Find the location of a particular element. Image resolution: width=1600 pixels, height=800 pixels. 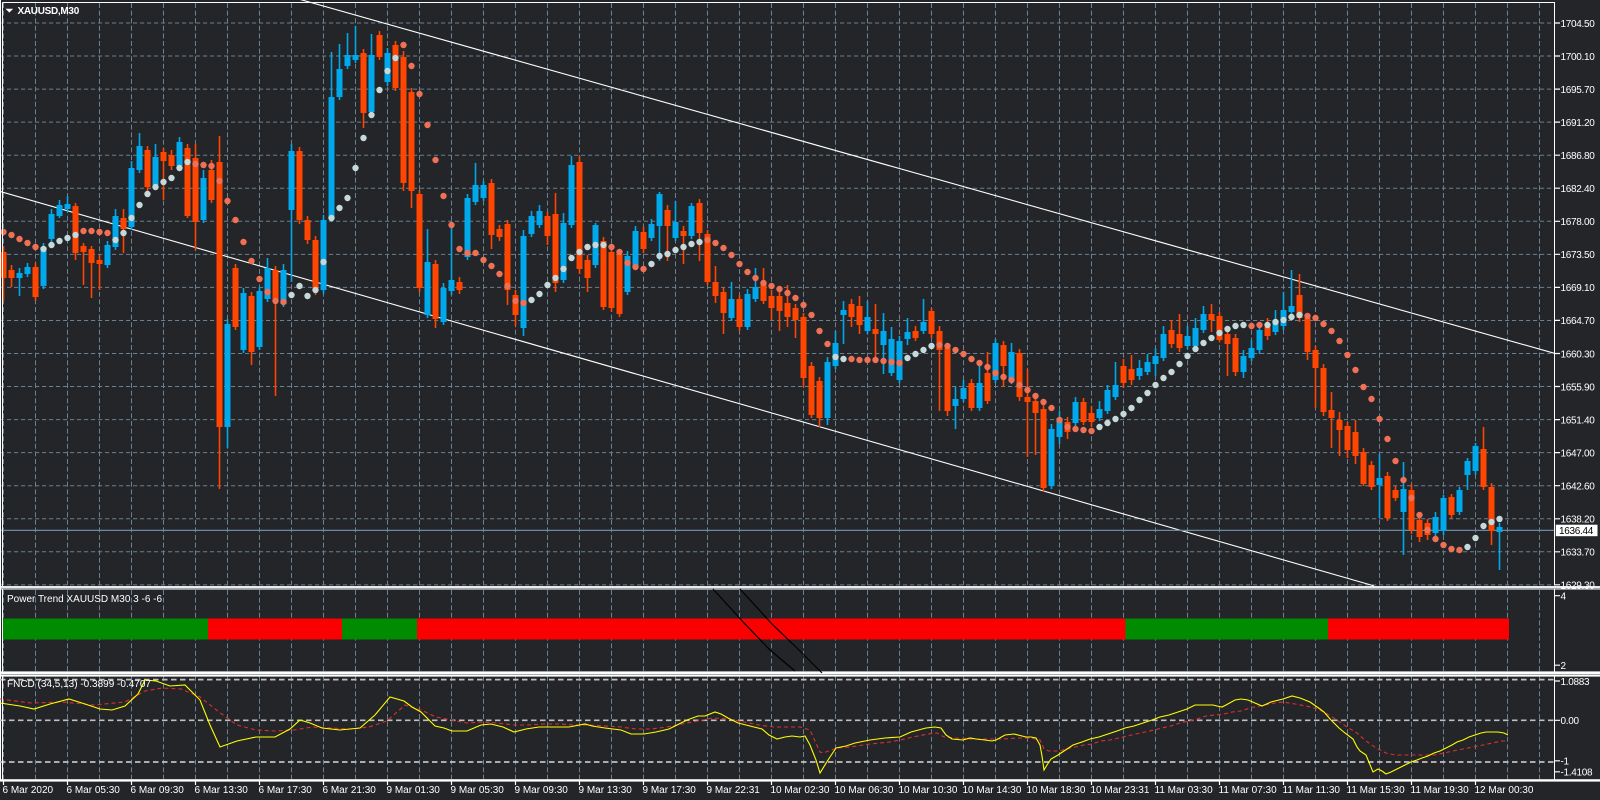

svg-text: -1 is located at coordinates (1565, 762).